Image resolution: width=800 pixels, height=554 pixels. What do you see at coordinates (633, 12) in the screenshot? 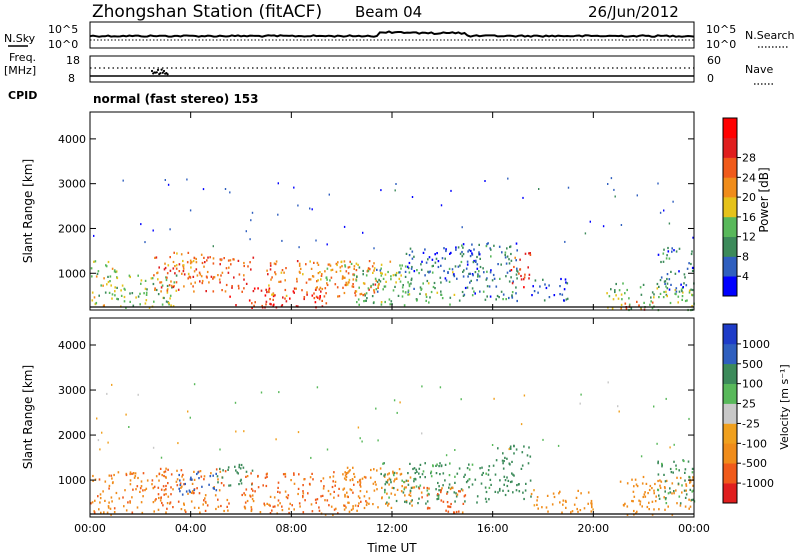
I see `date-label: 26/Jun/2012` at bounding box center [633, 12].